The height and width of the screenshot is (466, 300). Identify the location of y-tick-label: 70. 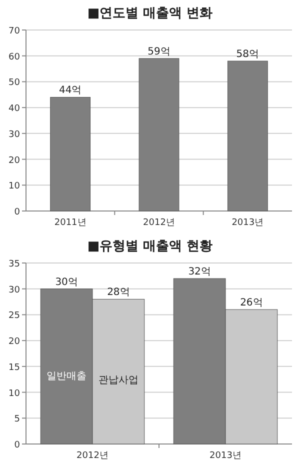
(14, 31).